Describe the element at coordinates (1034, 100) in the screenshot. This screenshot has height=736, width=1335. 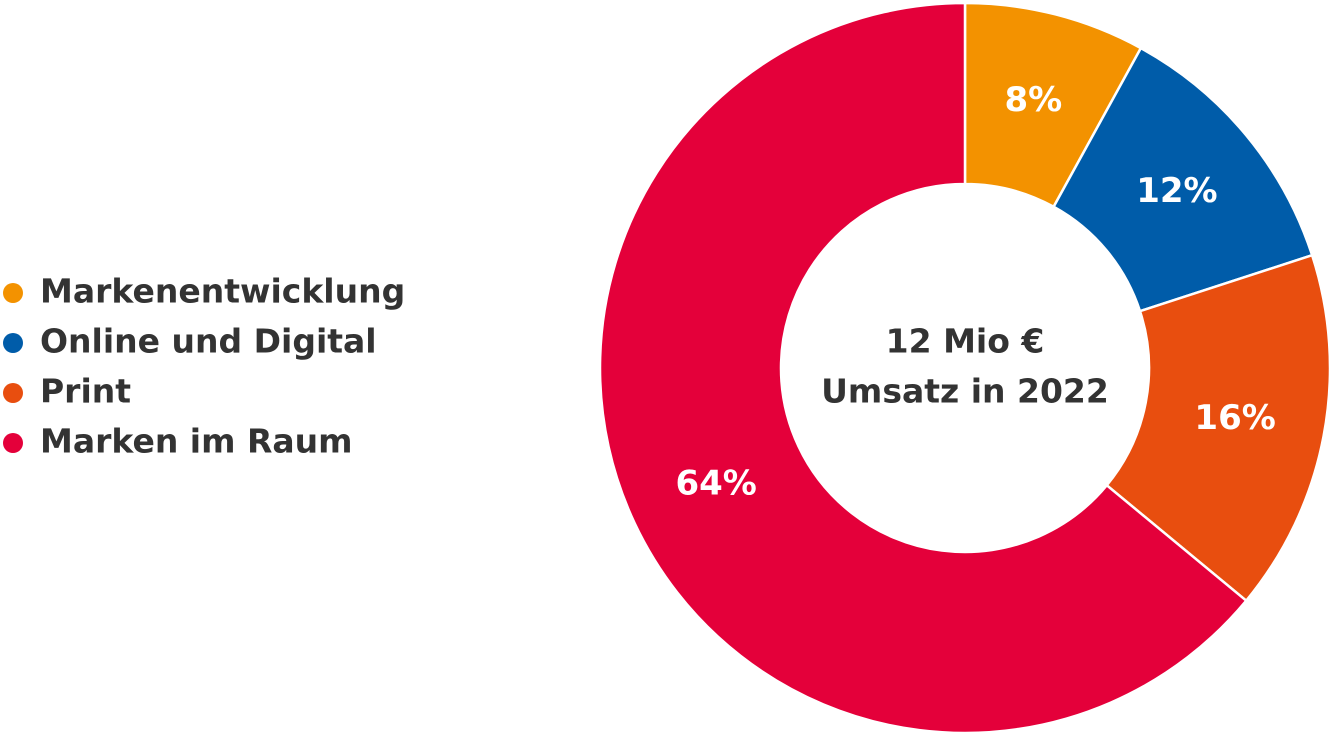
I see `value-label: 8%` at that location.